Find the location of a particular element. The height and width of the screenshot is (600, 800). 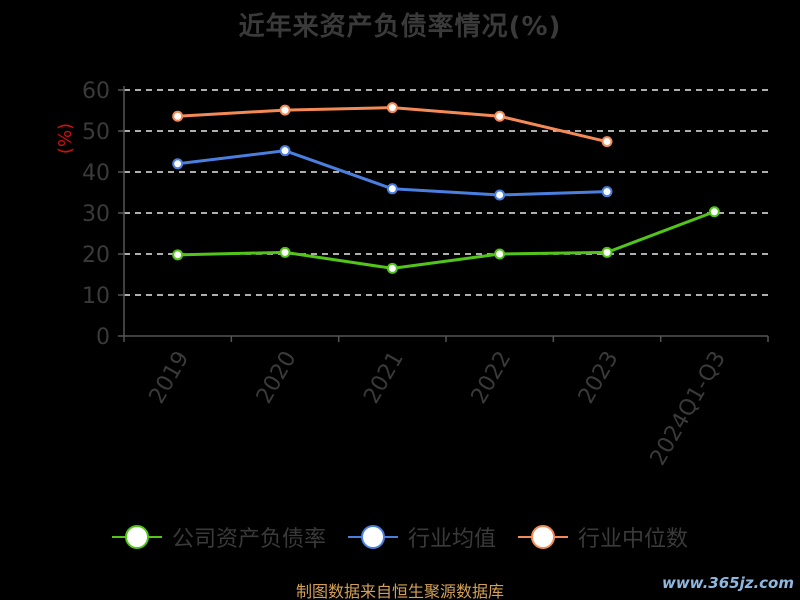

point-2-2021 is located at coordinates (392, 108).